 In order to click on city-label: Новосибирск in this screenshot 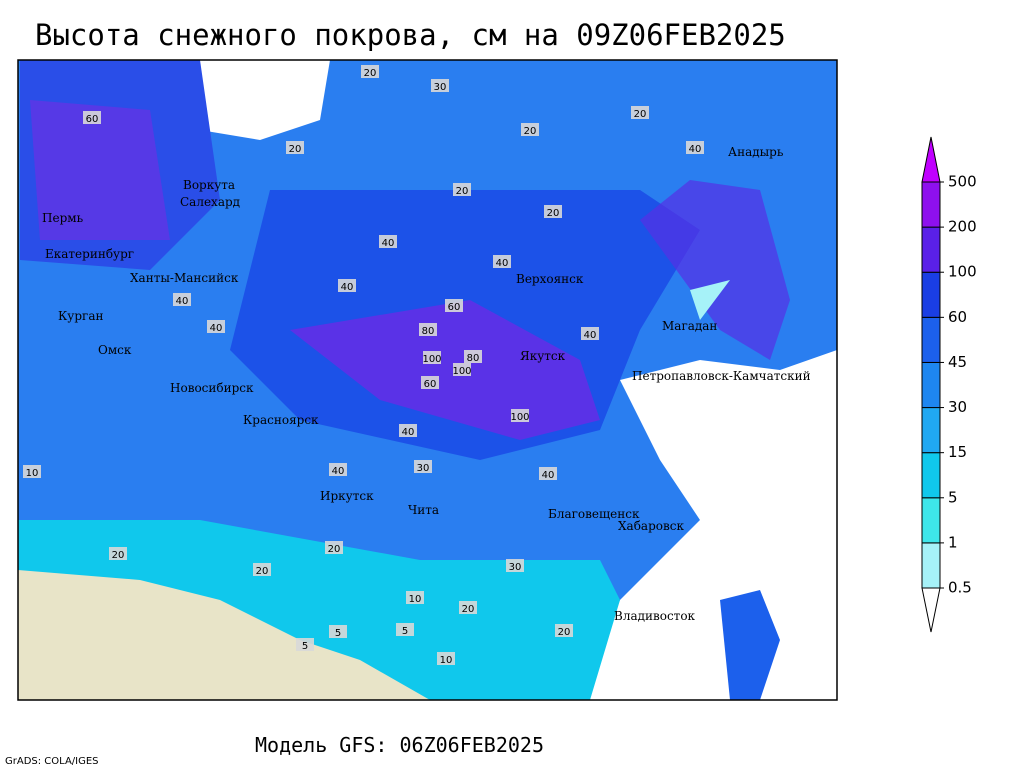, I will do `click(212, 388)`.